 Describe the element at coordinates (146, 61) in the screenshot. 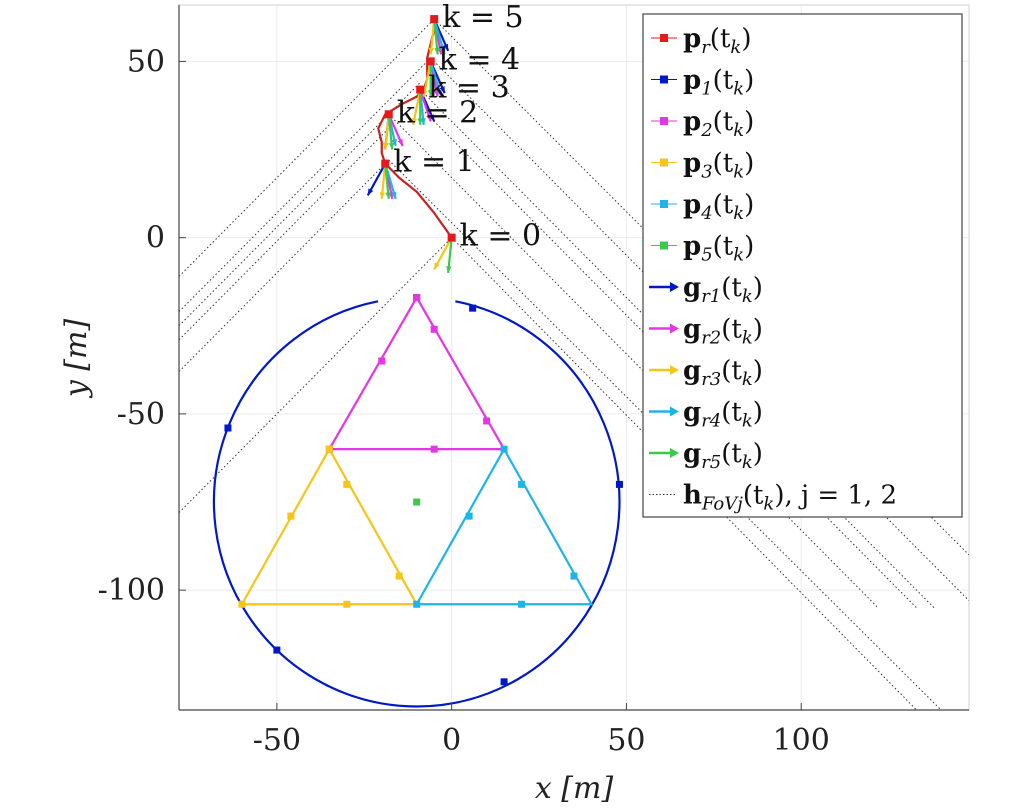

I see `y-tick-label: 50` at that location.